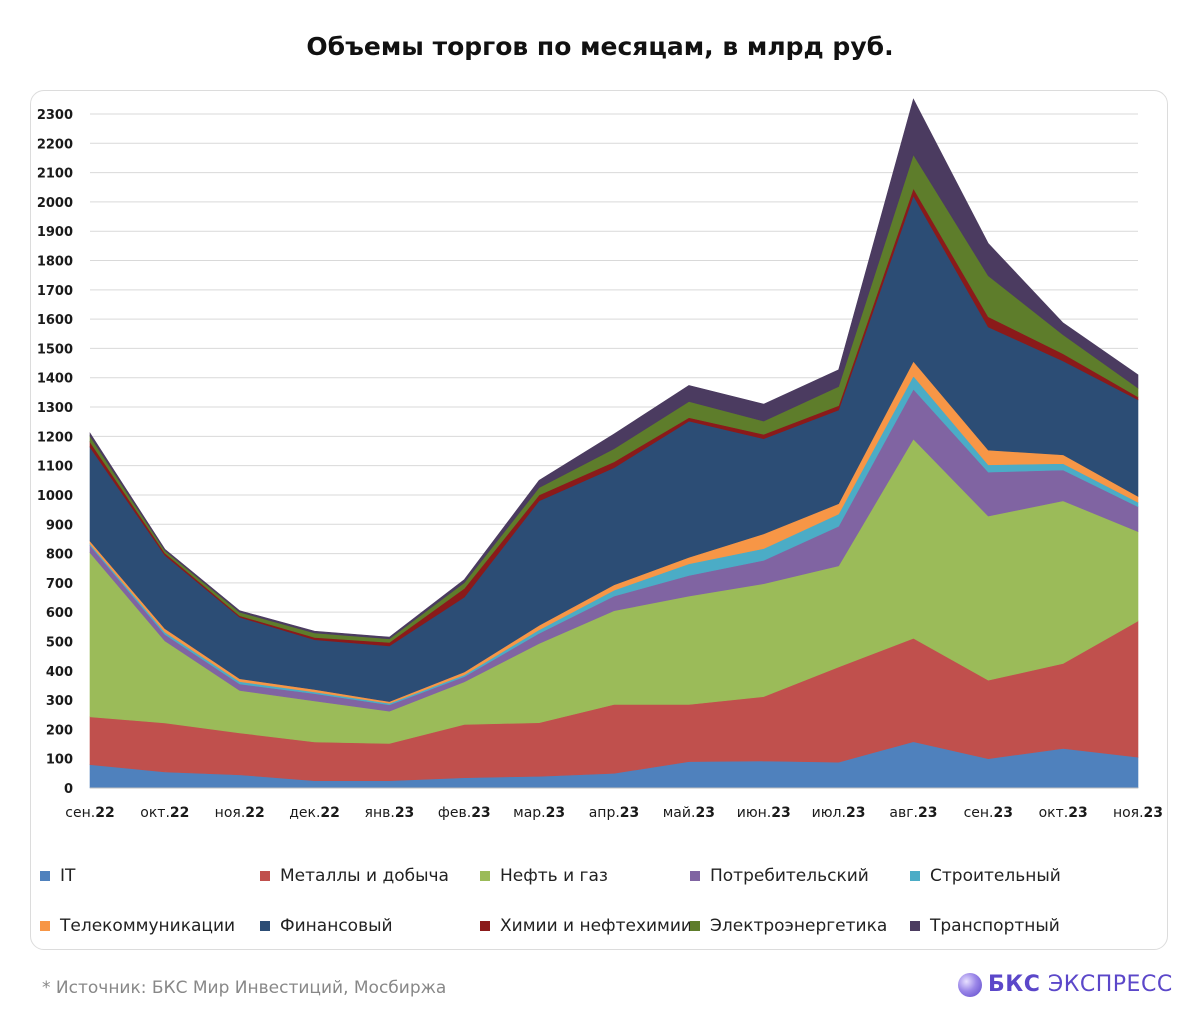  Describe the element at coordinates (364, 876) in the screenshot. I see `legend-label: Металлы и добыча` at that location.